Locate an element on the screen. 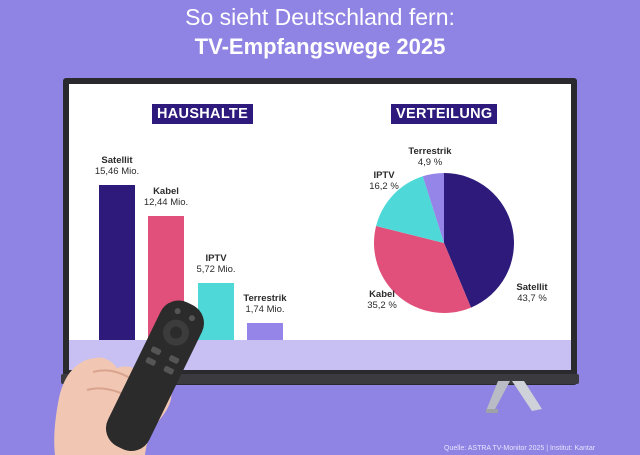 The image size is (640, 455). pie-slice-satellit is located at coordinates (479, 240).